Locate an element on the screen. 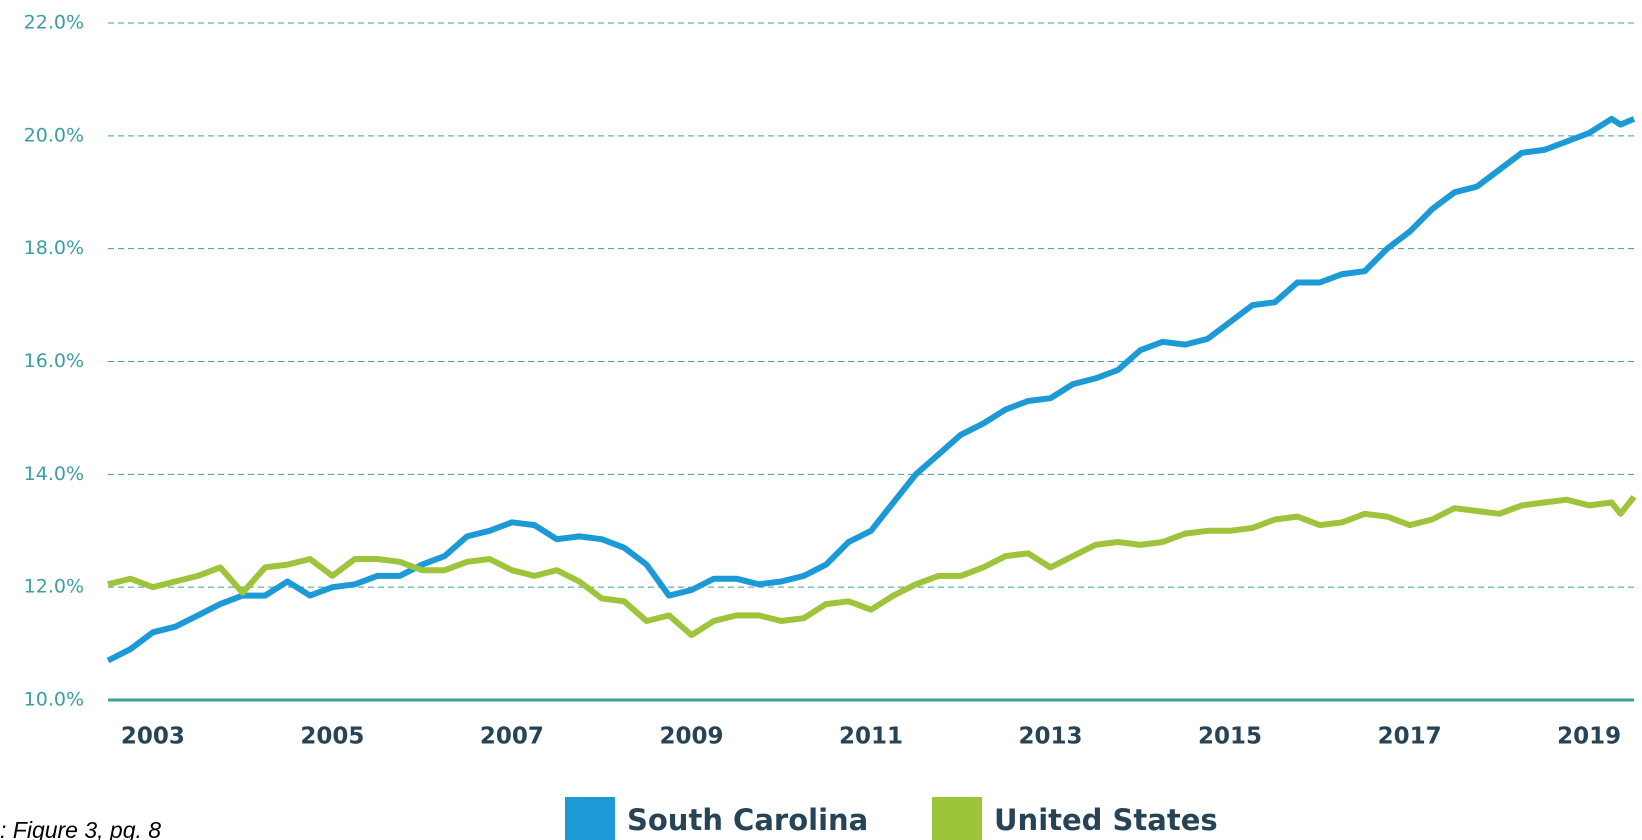 The width and height of the screenshot is (1642, 840). x-tick-label: 2009 is located at coordinates (691, 737).